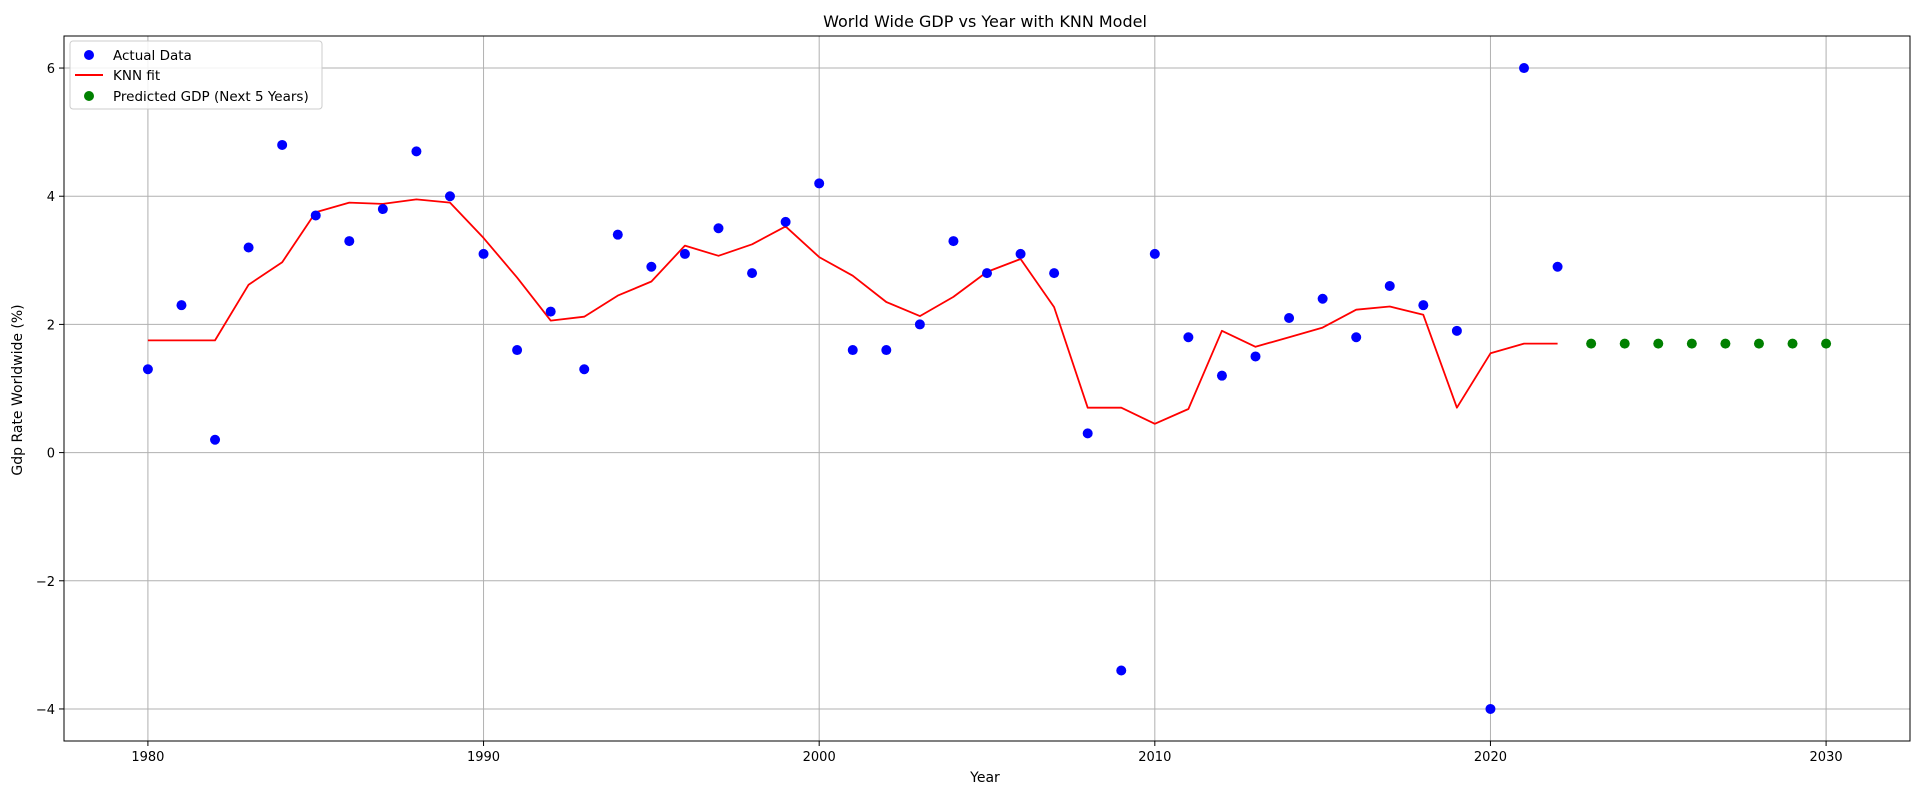 This screenshot has height=800, width=1923. What do you see at coordinates (985, 21) in the screenshot?
I see `chart-title: World Wide GDP vs Year with KNN Model` at bounding box center [985, 21].